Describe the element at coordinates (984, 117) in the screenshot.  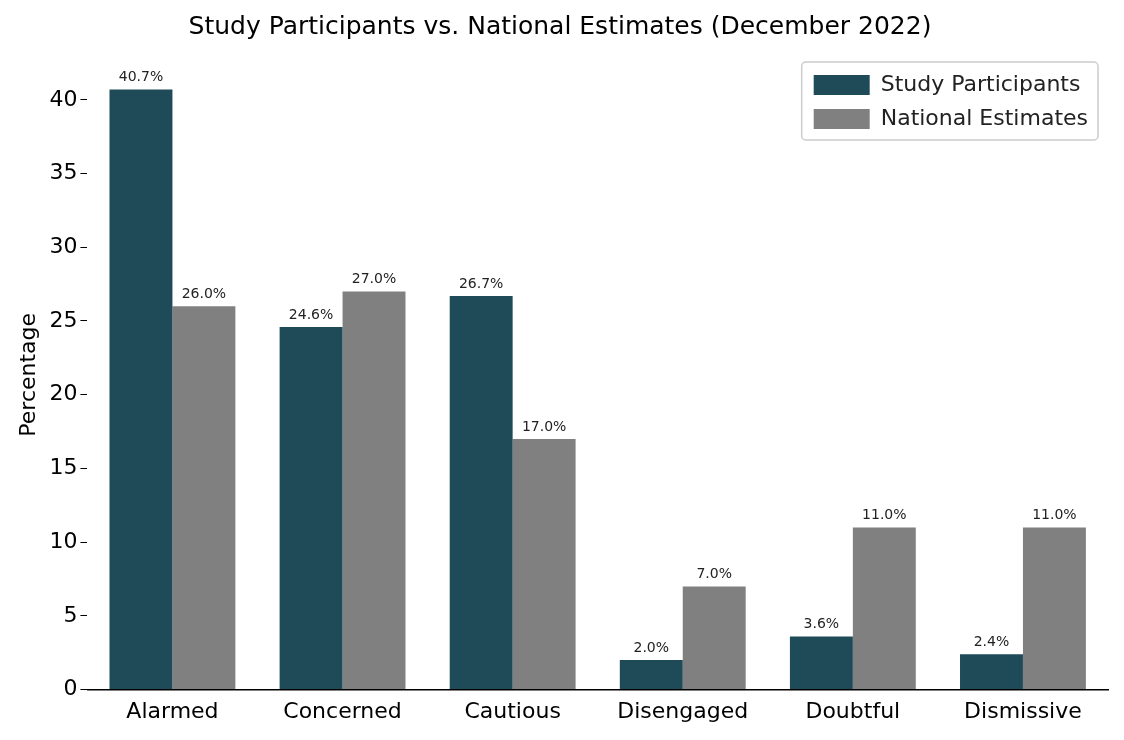
I see `legend-label: National Estimates` at that location.